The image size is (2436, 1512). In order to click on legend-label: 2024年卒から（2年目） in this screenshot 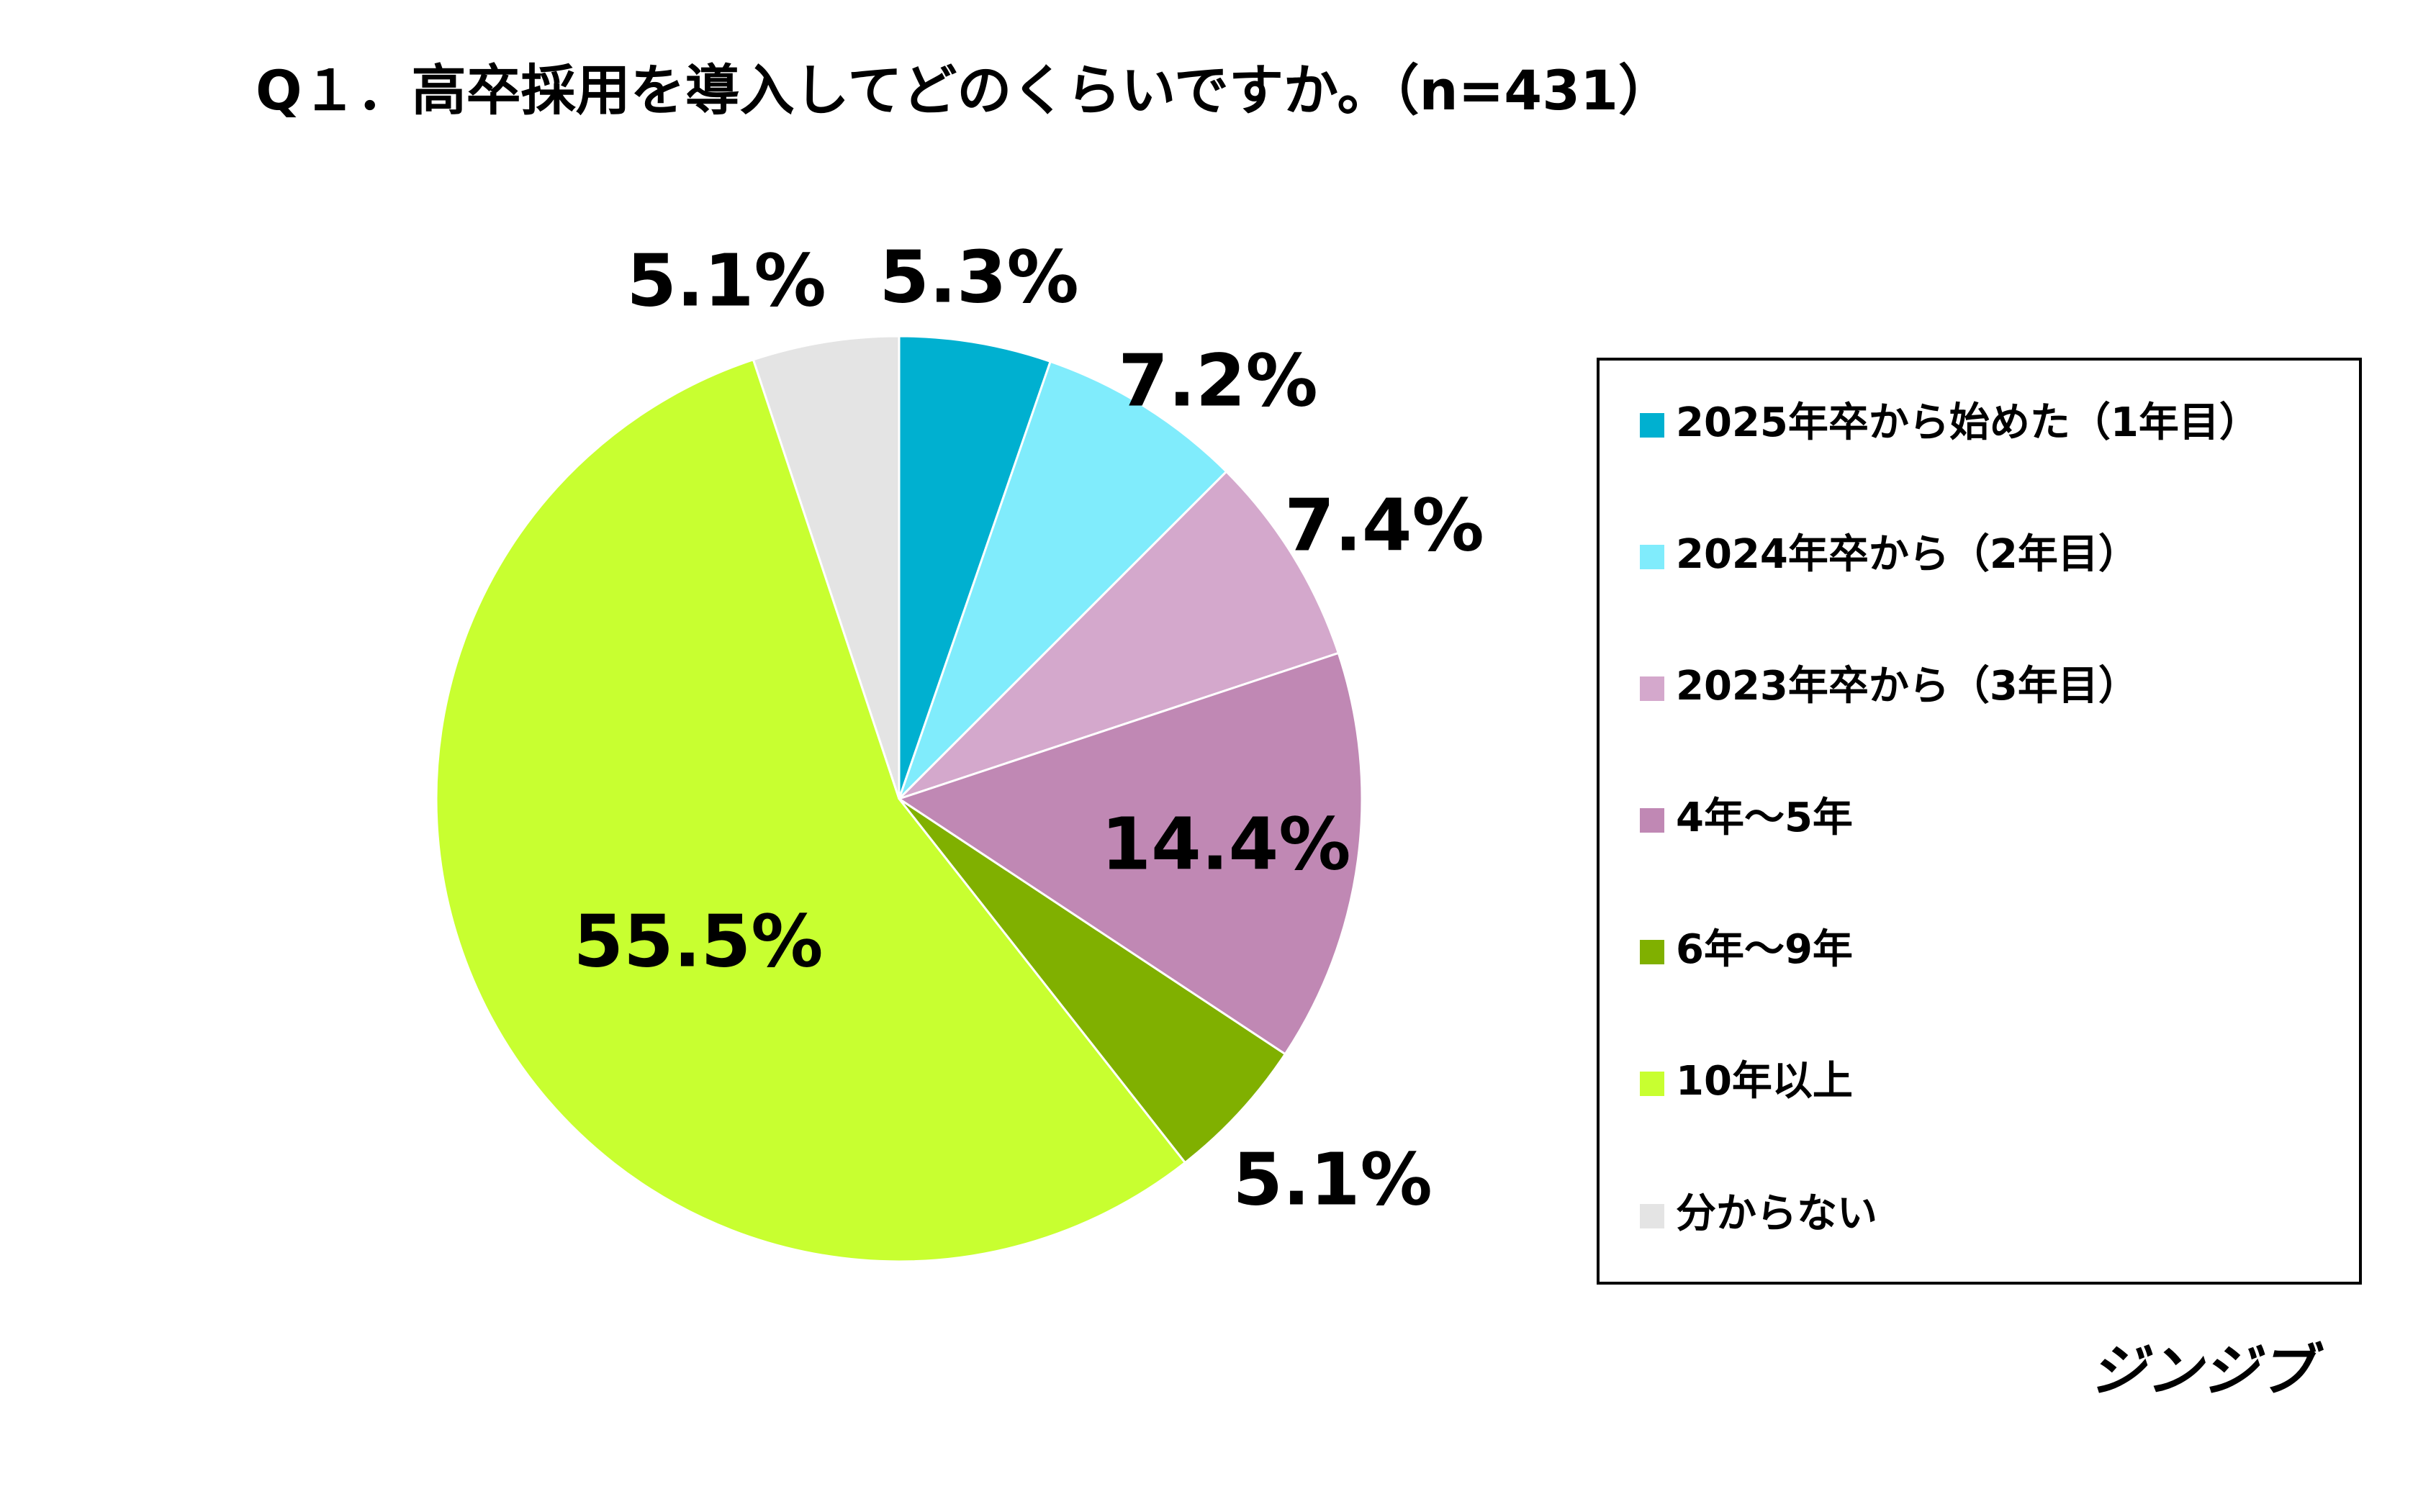, I will do `click(1907, 555)`.